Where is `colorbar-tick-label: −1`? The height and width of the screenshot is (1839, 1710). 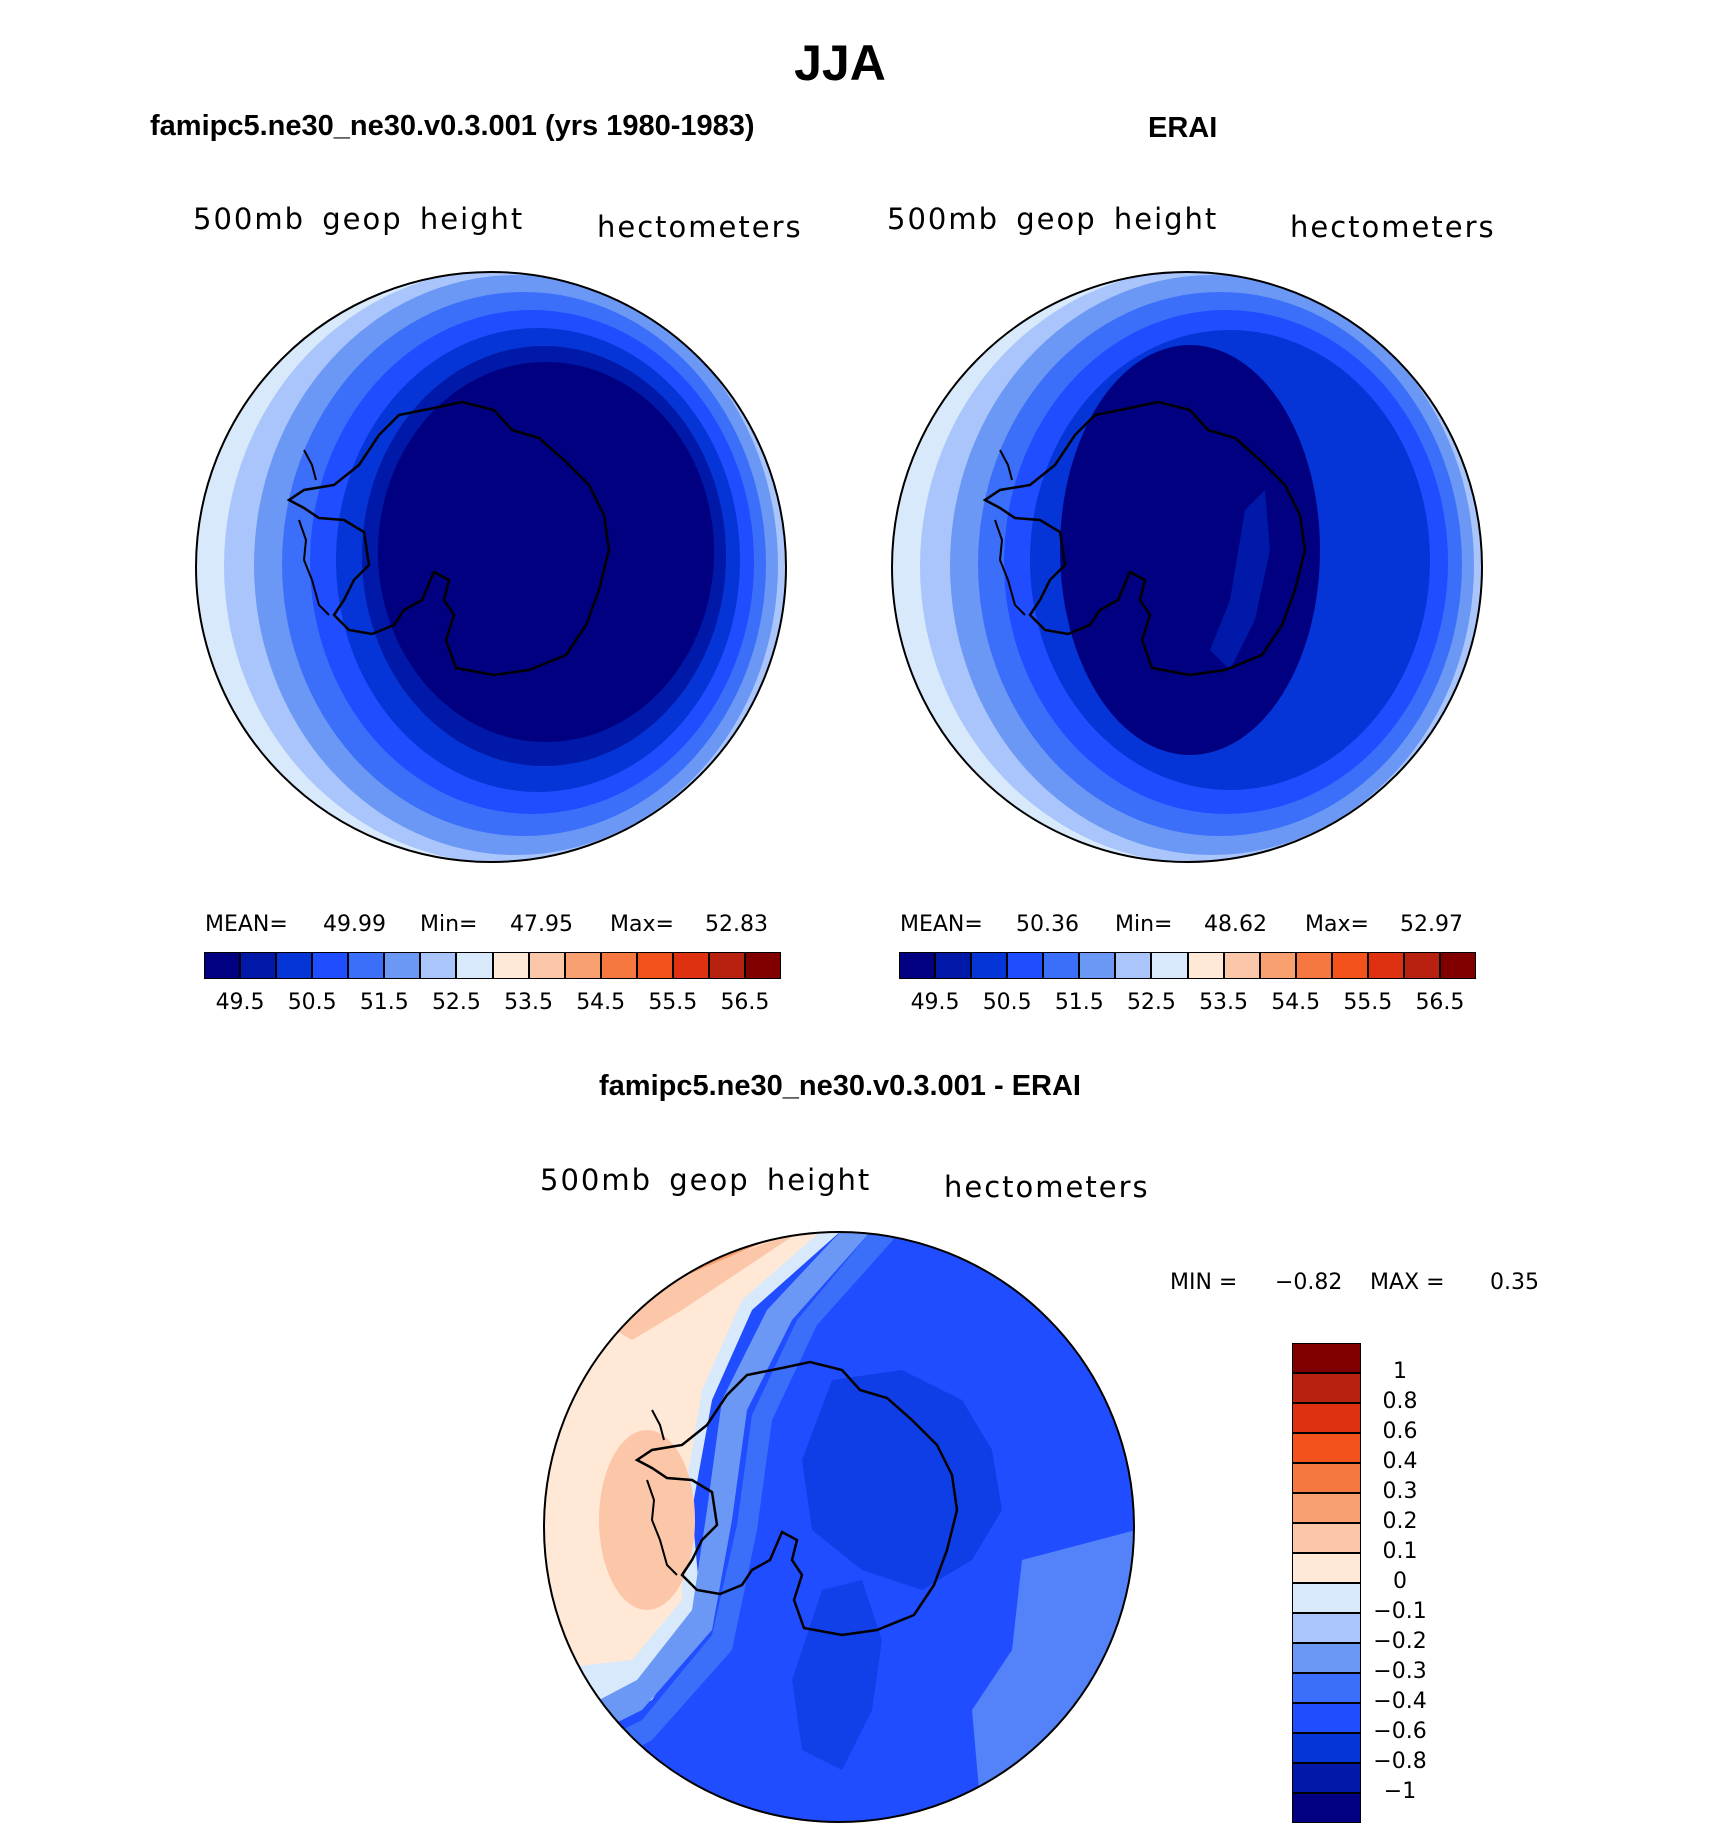
colorbar-tick-label: −1 is located at coordinates (1400, 1791).